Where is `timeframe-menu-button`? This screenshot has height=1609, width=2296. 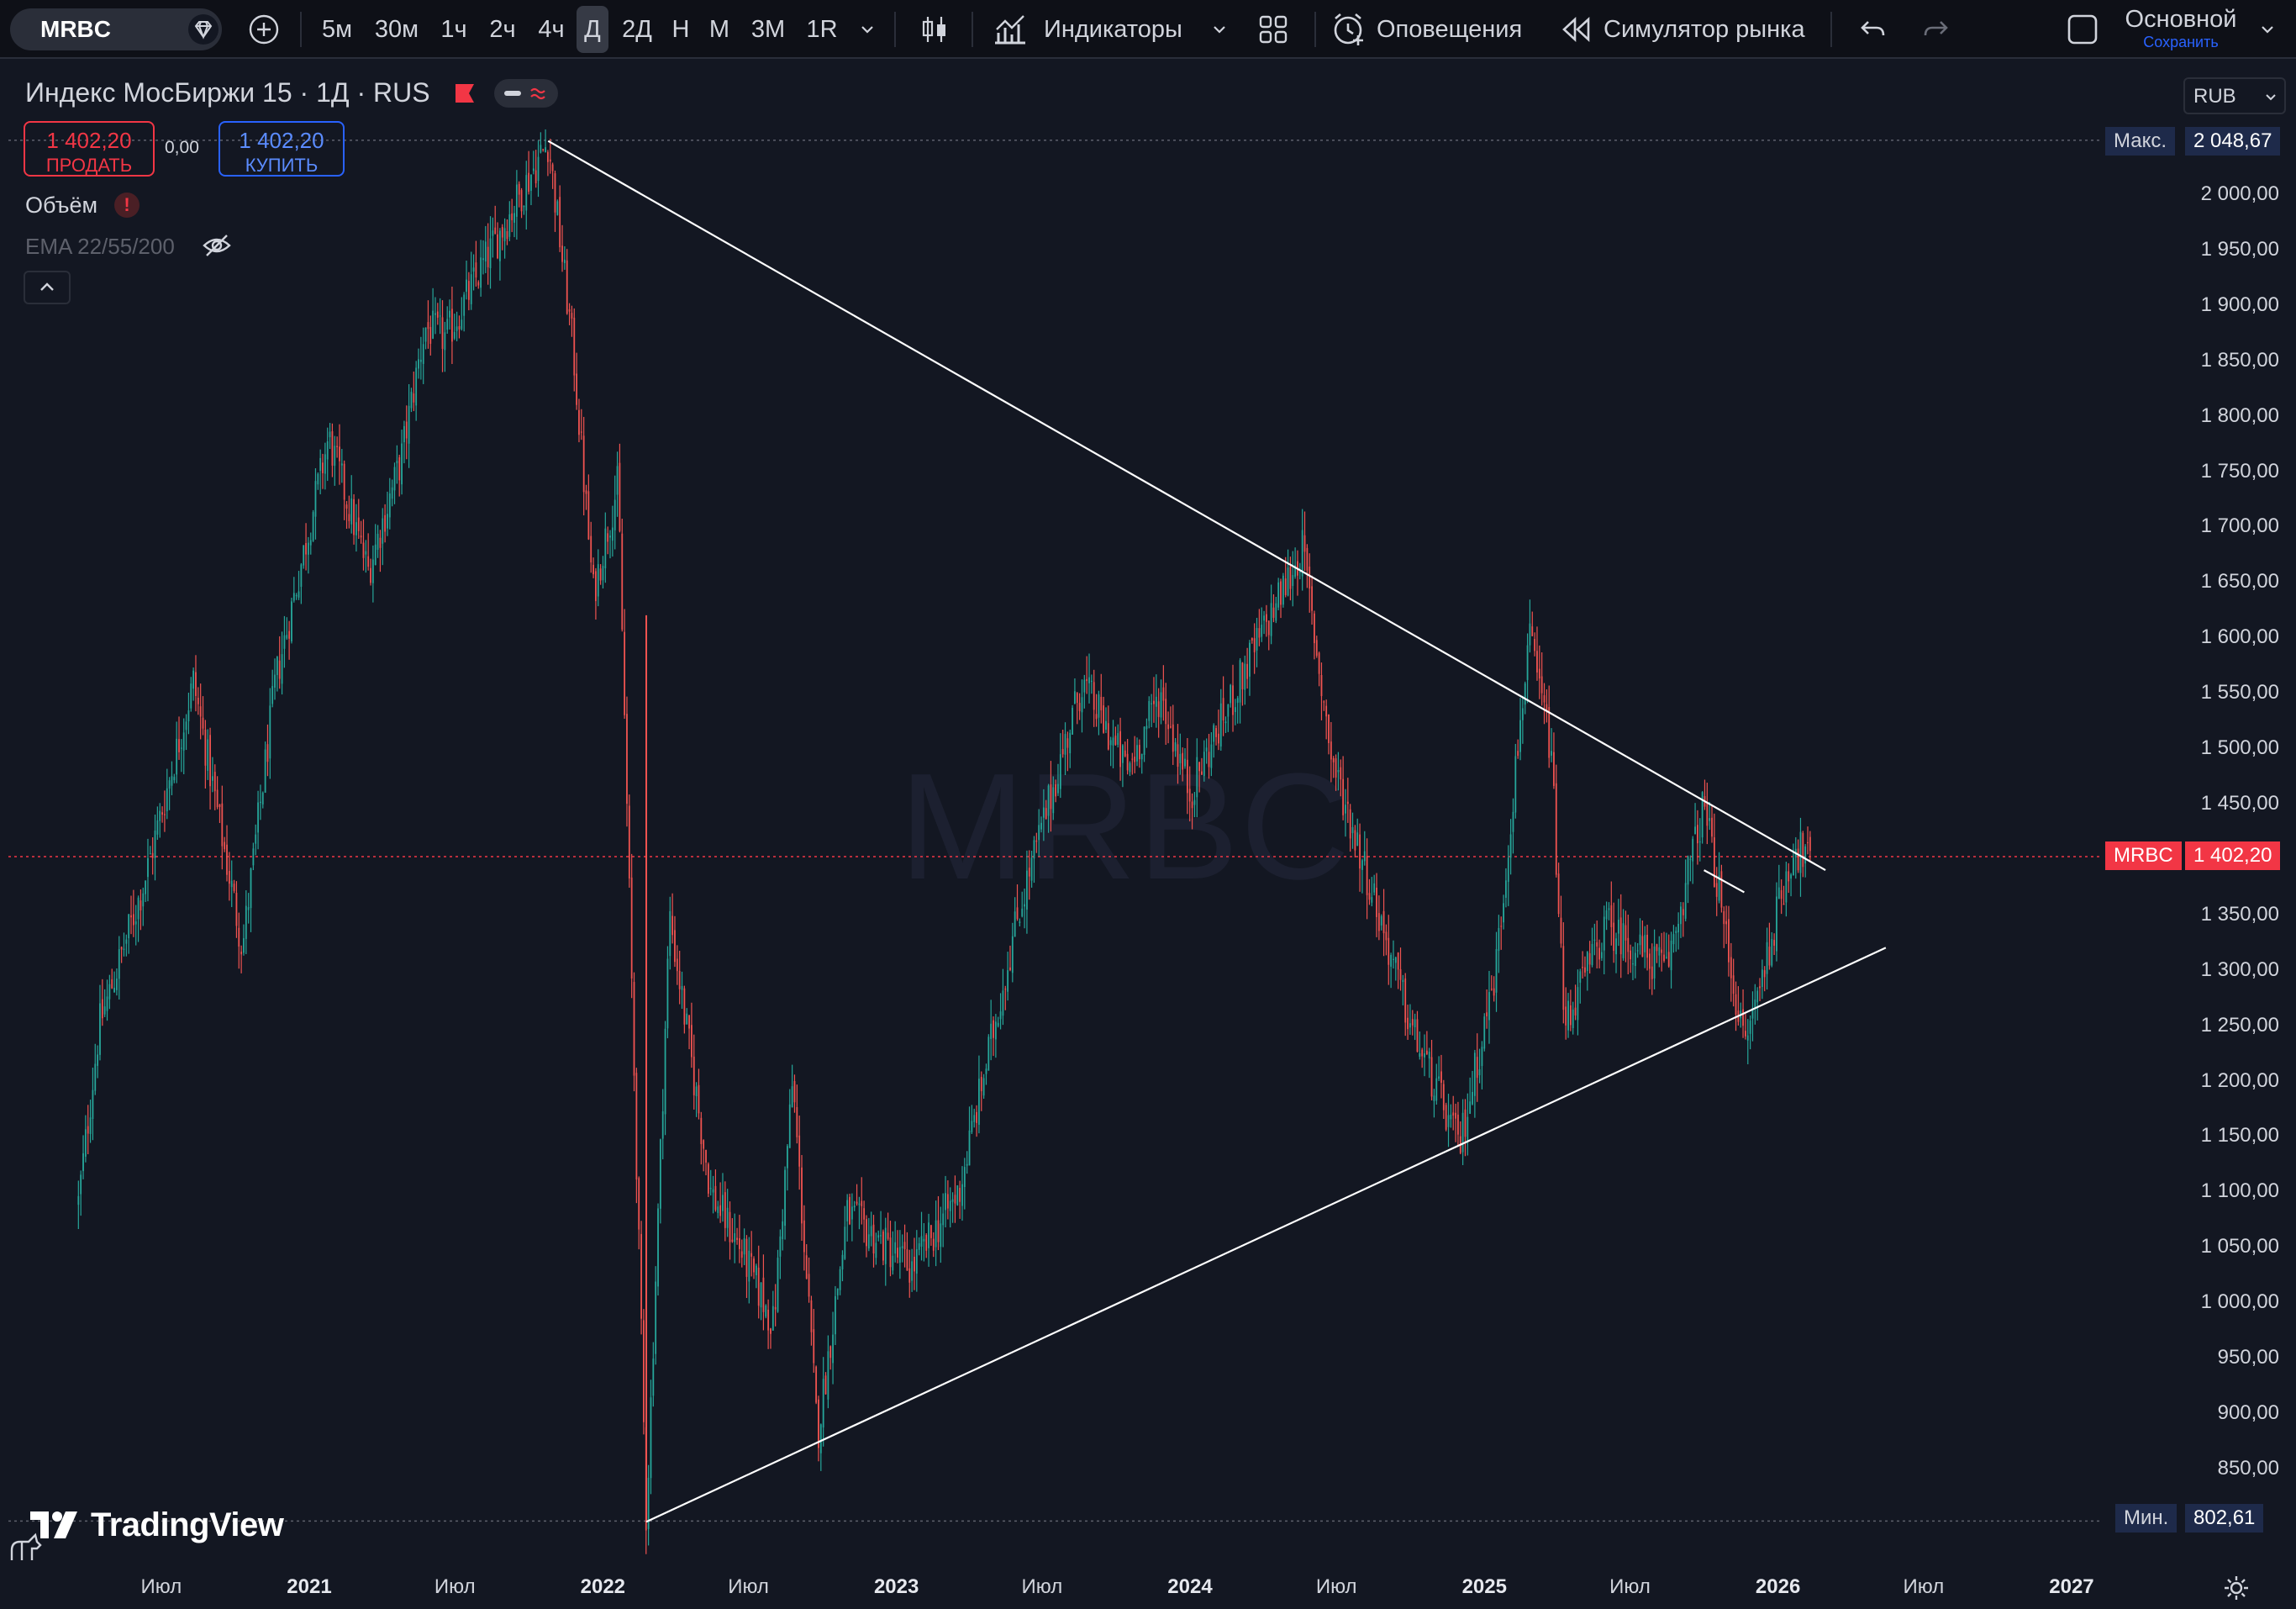 timeframe-menu-button is located at coordinates (867, 30).